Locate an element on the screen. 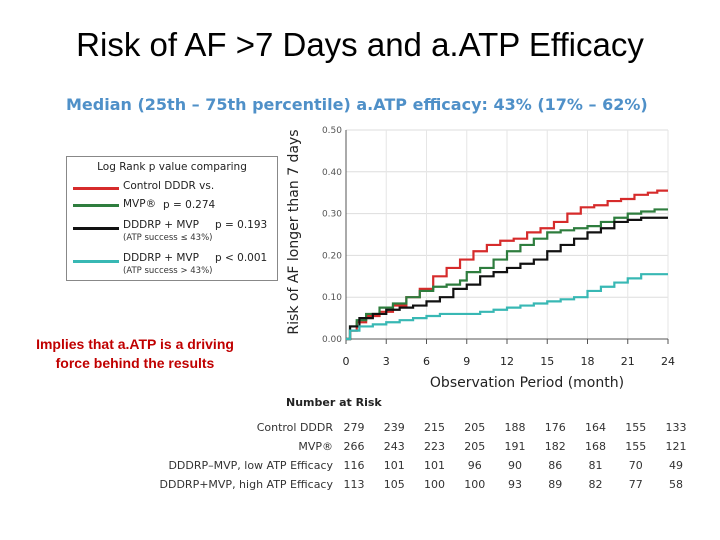 The width and height of the screenshot is (720, 540). slide-title: Risk of AF >7 Days and a.ATP Efficacy is located at coordinates (360, 44).